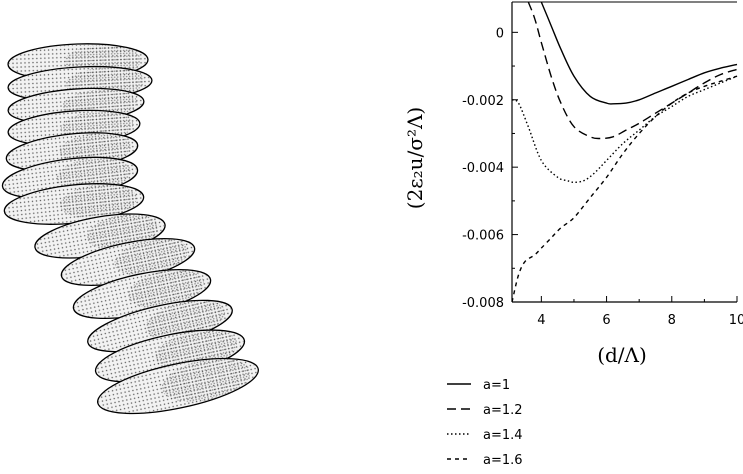 The image size is (743, 474). Describe the element at coordinates (496, 385) in the screenshot. I see `legend-label: a=1` at that location.